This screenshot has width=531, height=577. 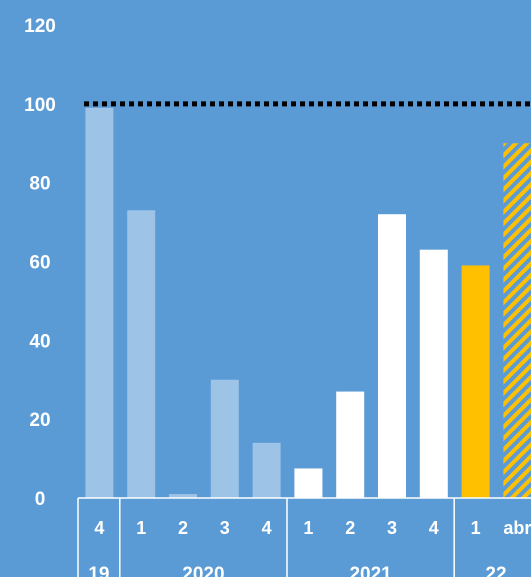 What do you see at coordinates (40, 26) in the screenshot?
I see `y-tick-label: 120` at bounding box center [40, 26].